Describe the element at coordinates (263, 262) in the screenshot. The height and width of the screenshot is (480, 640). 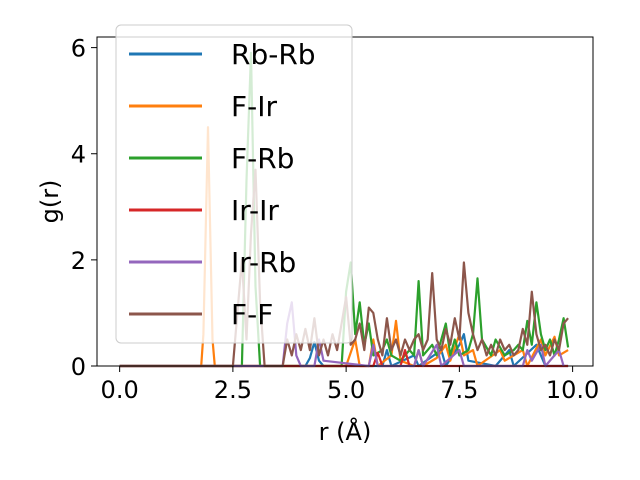
I see `legend-label-ir-rb: Ir-Rb` at that location.